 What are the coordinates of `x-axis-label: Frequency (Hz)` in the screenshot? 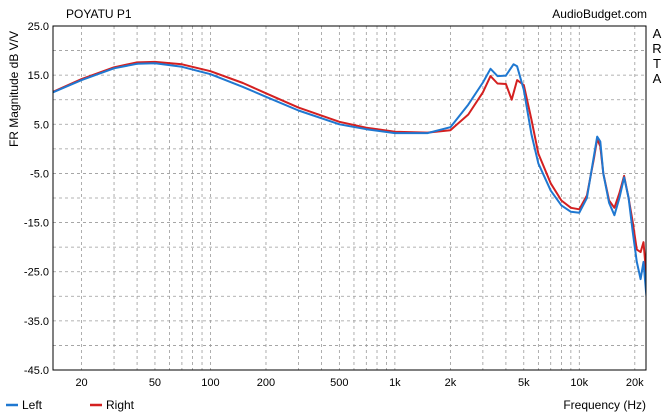 It's located at (604, 405).